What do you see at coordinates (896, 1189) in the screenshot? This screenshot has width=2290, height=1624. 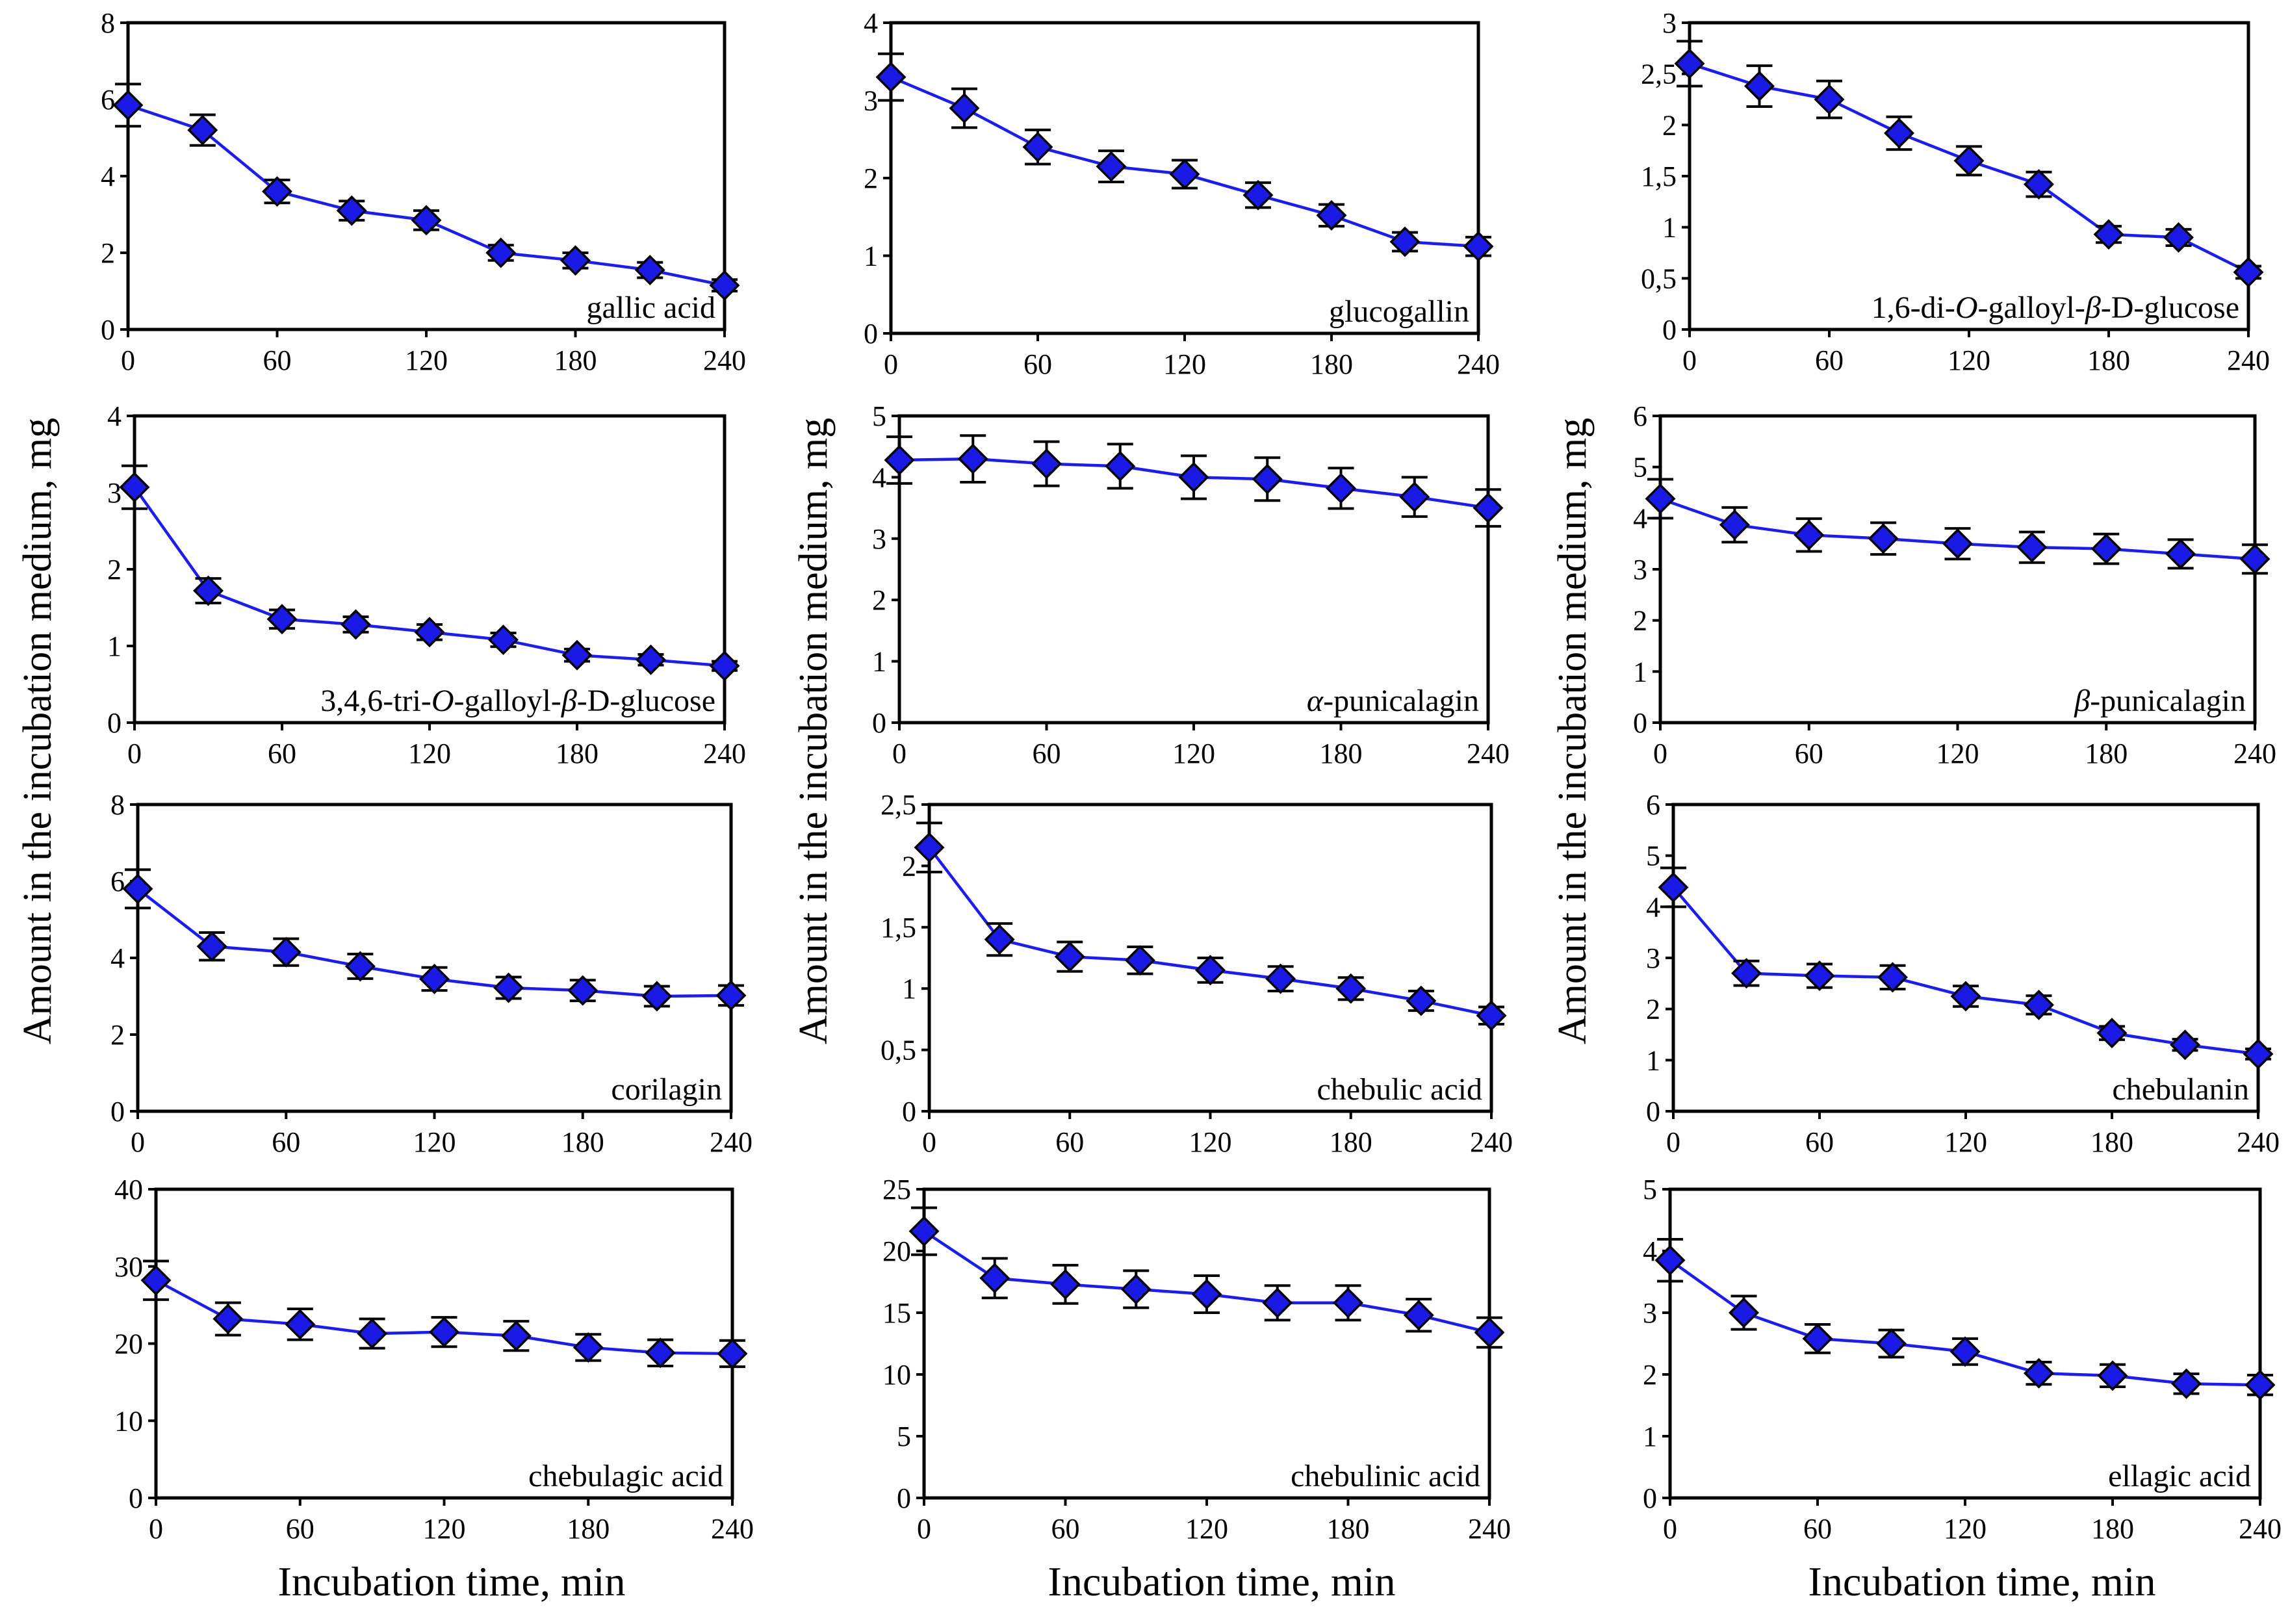 I see `y-tick-label: 25` at bounding box center [896, 1189].